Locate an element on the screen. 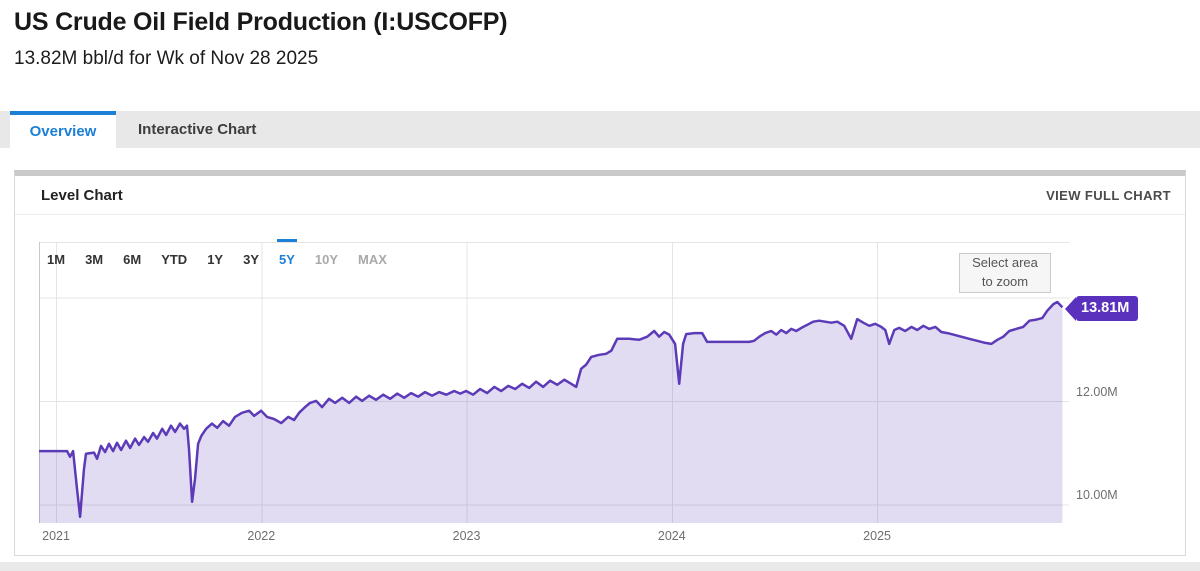  view-full-chart-link: VIEW FULL CHART is located at coordinates (1108, 195).